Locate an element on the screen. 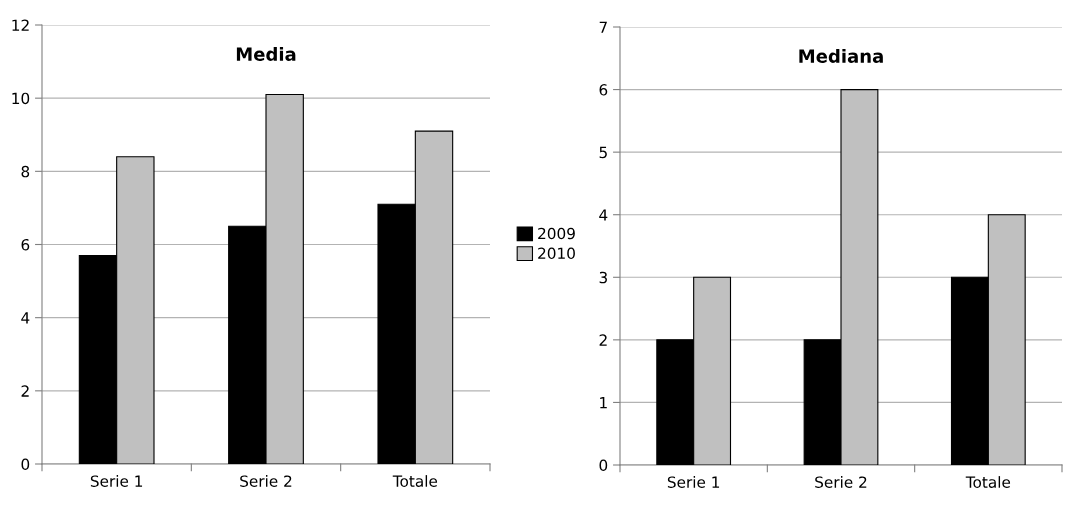  y-tick-label: 1 is located at coordinates (603, 403).